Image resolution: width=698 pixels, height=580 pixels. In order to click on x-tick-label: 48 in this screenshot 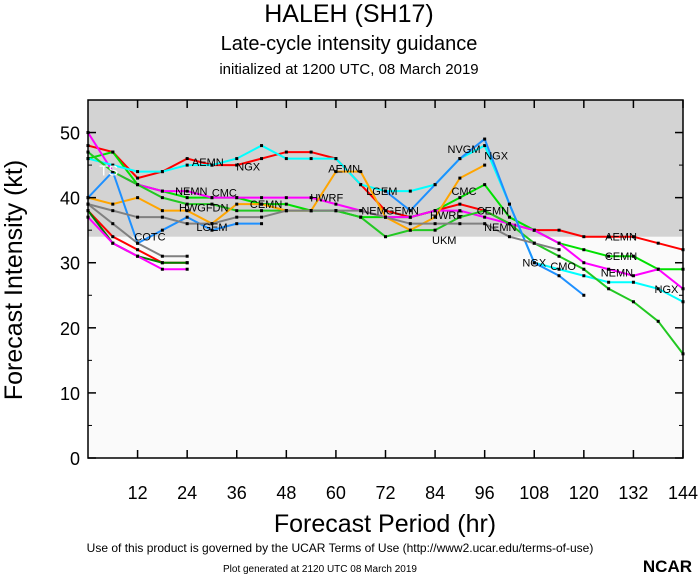, I will do `click(286, 493)`.